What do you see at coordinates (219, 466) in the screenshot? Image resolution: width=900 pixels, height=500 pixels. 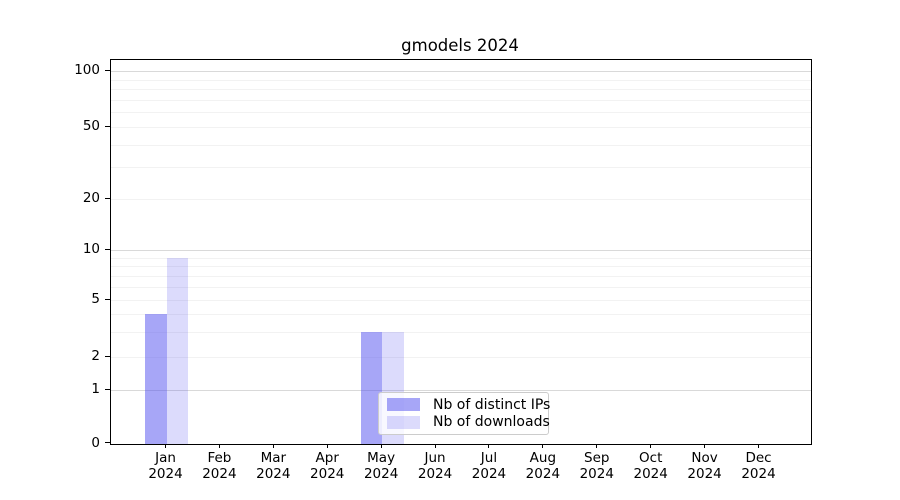 I see `x-tick-label-feb: Feb 2024` at bounding box center [219, 466].